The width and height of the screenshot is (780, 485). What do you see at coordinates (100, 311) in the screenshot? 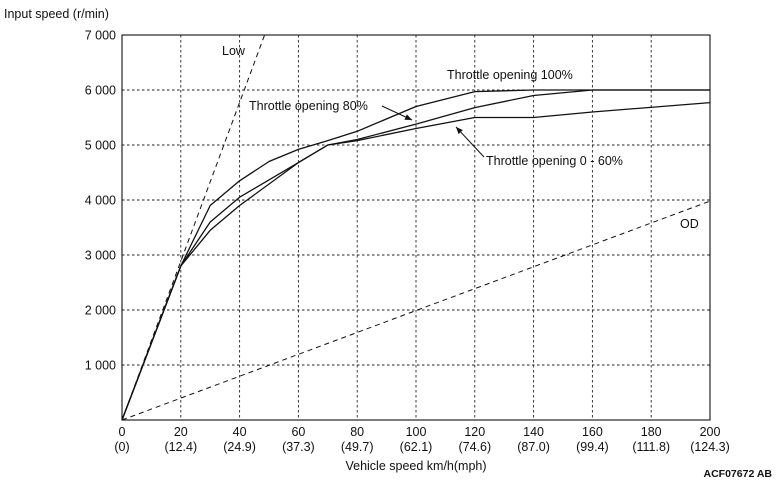
I see `y-tick-label: 2 000` at bounding box center [100, 311].